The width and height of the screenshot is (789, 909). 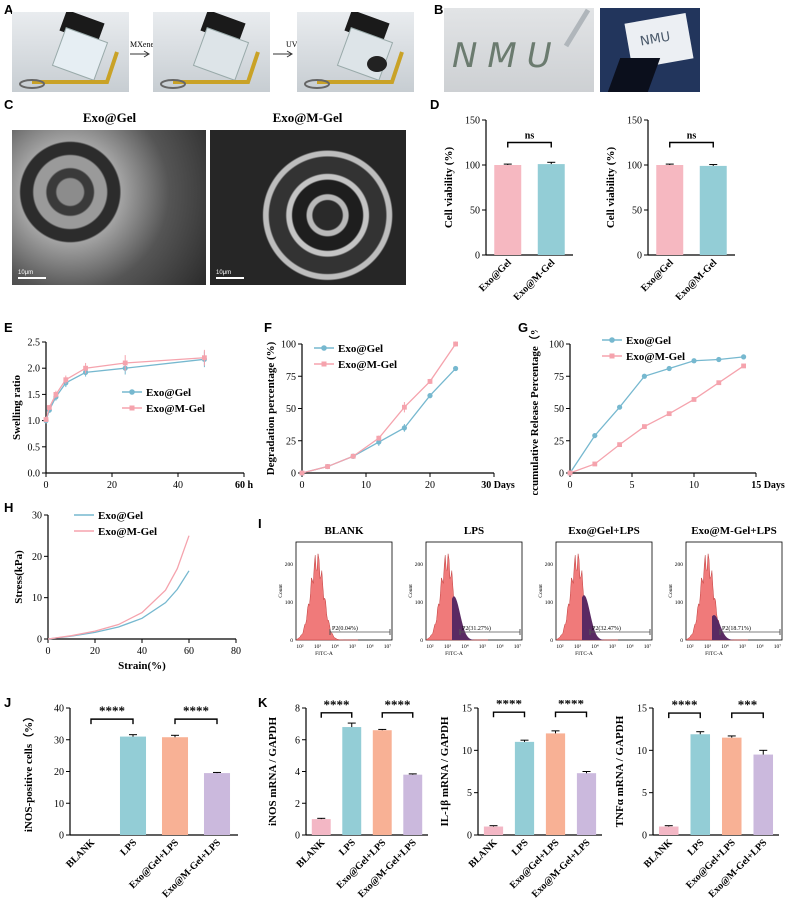 I want to click on x-axis-label: 60 h, so click(x=244, y=485).